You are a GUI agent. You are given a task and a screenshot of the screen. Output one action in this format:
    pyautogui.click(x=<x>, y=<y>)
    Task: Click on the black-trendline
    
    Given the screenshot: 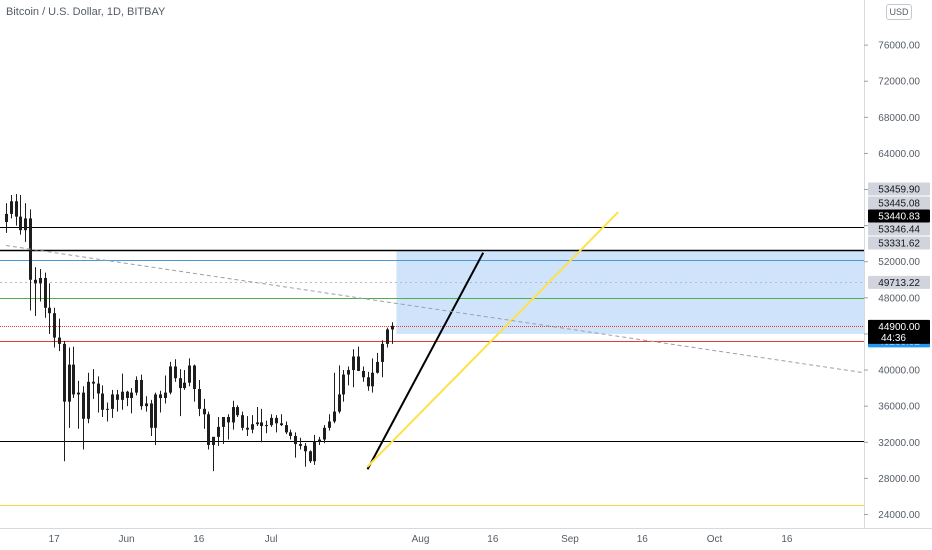 What is the action you would take?
    pyautogui.click(x=425, y=361)
    